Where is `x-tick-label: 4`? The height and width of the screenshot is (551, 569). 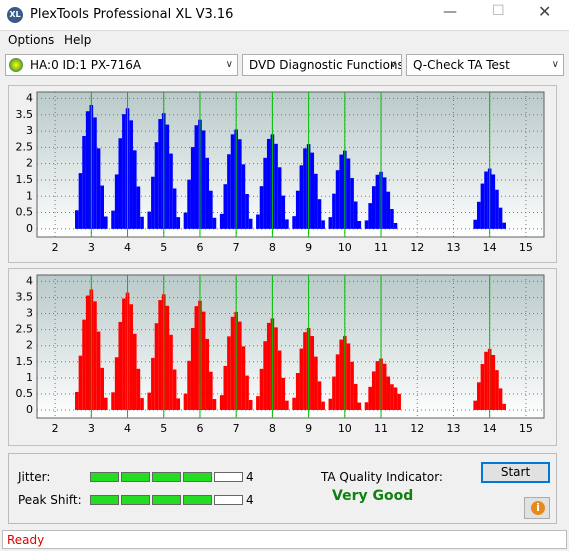
x-tick-label: 4 is located at coordinates (127, 247).